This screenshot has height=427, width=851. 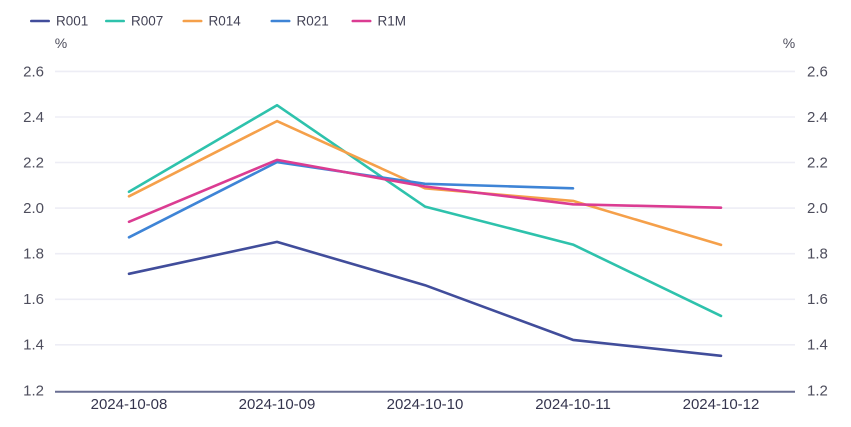 What do you see at coordinates (147, 21) in the screenshot?
I see `svg-text: R007` at bounding box center [147, 21].